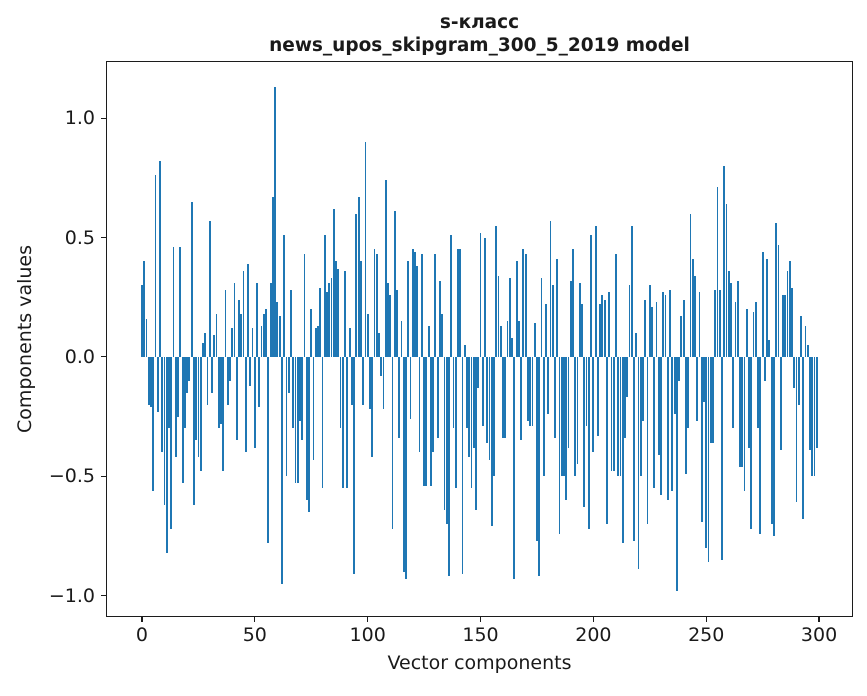  Describe the element at coordinates (479, 663) in the screenshot. I see `x-axis-label: Vector components` at that location.